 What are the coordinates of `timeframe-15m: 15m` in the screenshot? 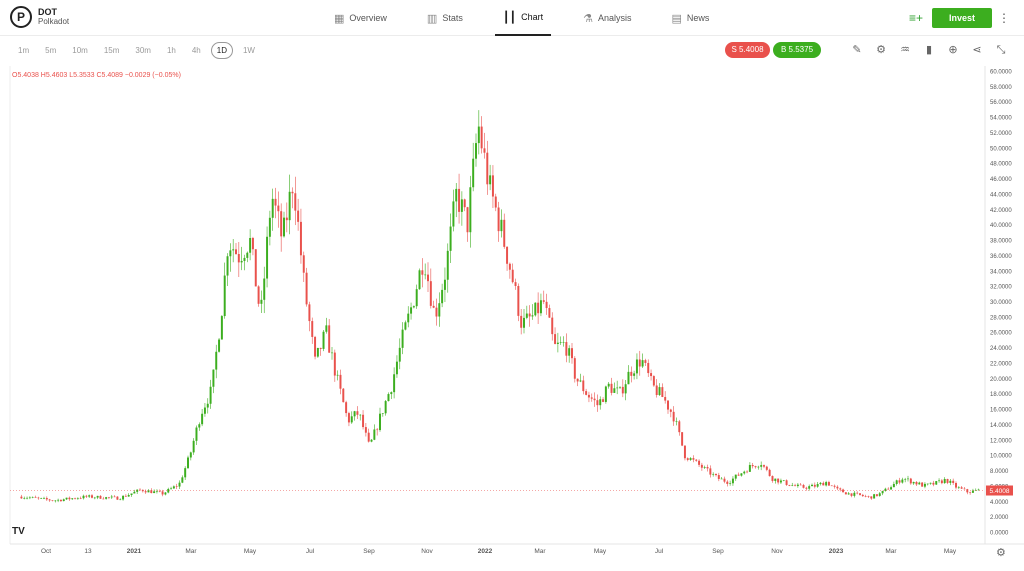 It's located at (111, 50).